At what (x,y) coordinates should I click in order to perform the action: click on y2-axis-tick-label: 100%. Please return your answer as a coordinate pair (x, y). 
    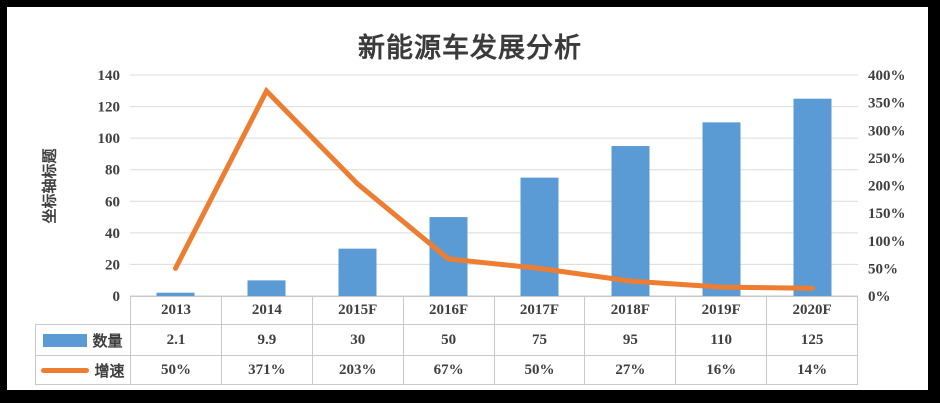
    Looking at the image, I should click on (887, 242).